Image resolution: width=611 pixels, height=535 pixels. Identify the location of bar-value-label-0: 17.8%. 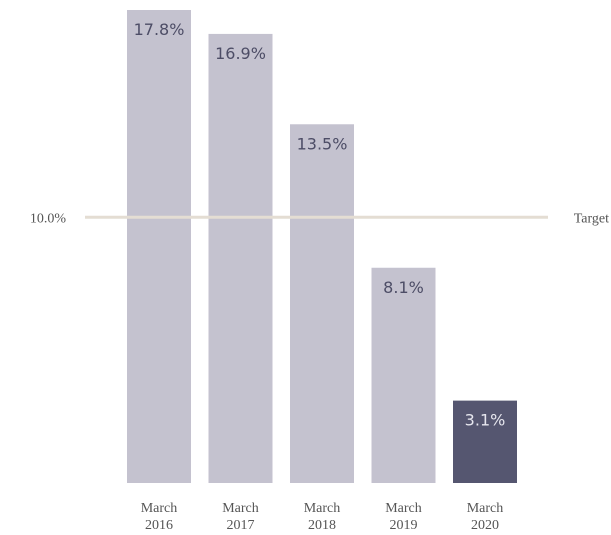
(159, 29).